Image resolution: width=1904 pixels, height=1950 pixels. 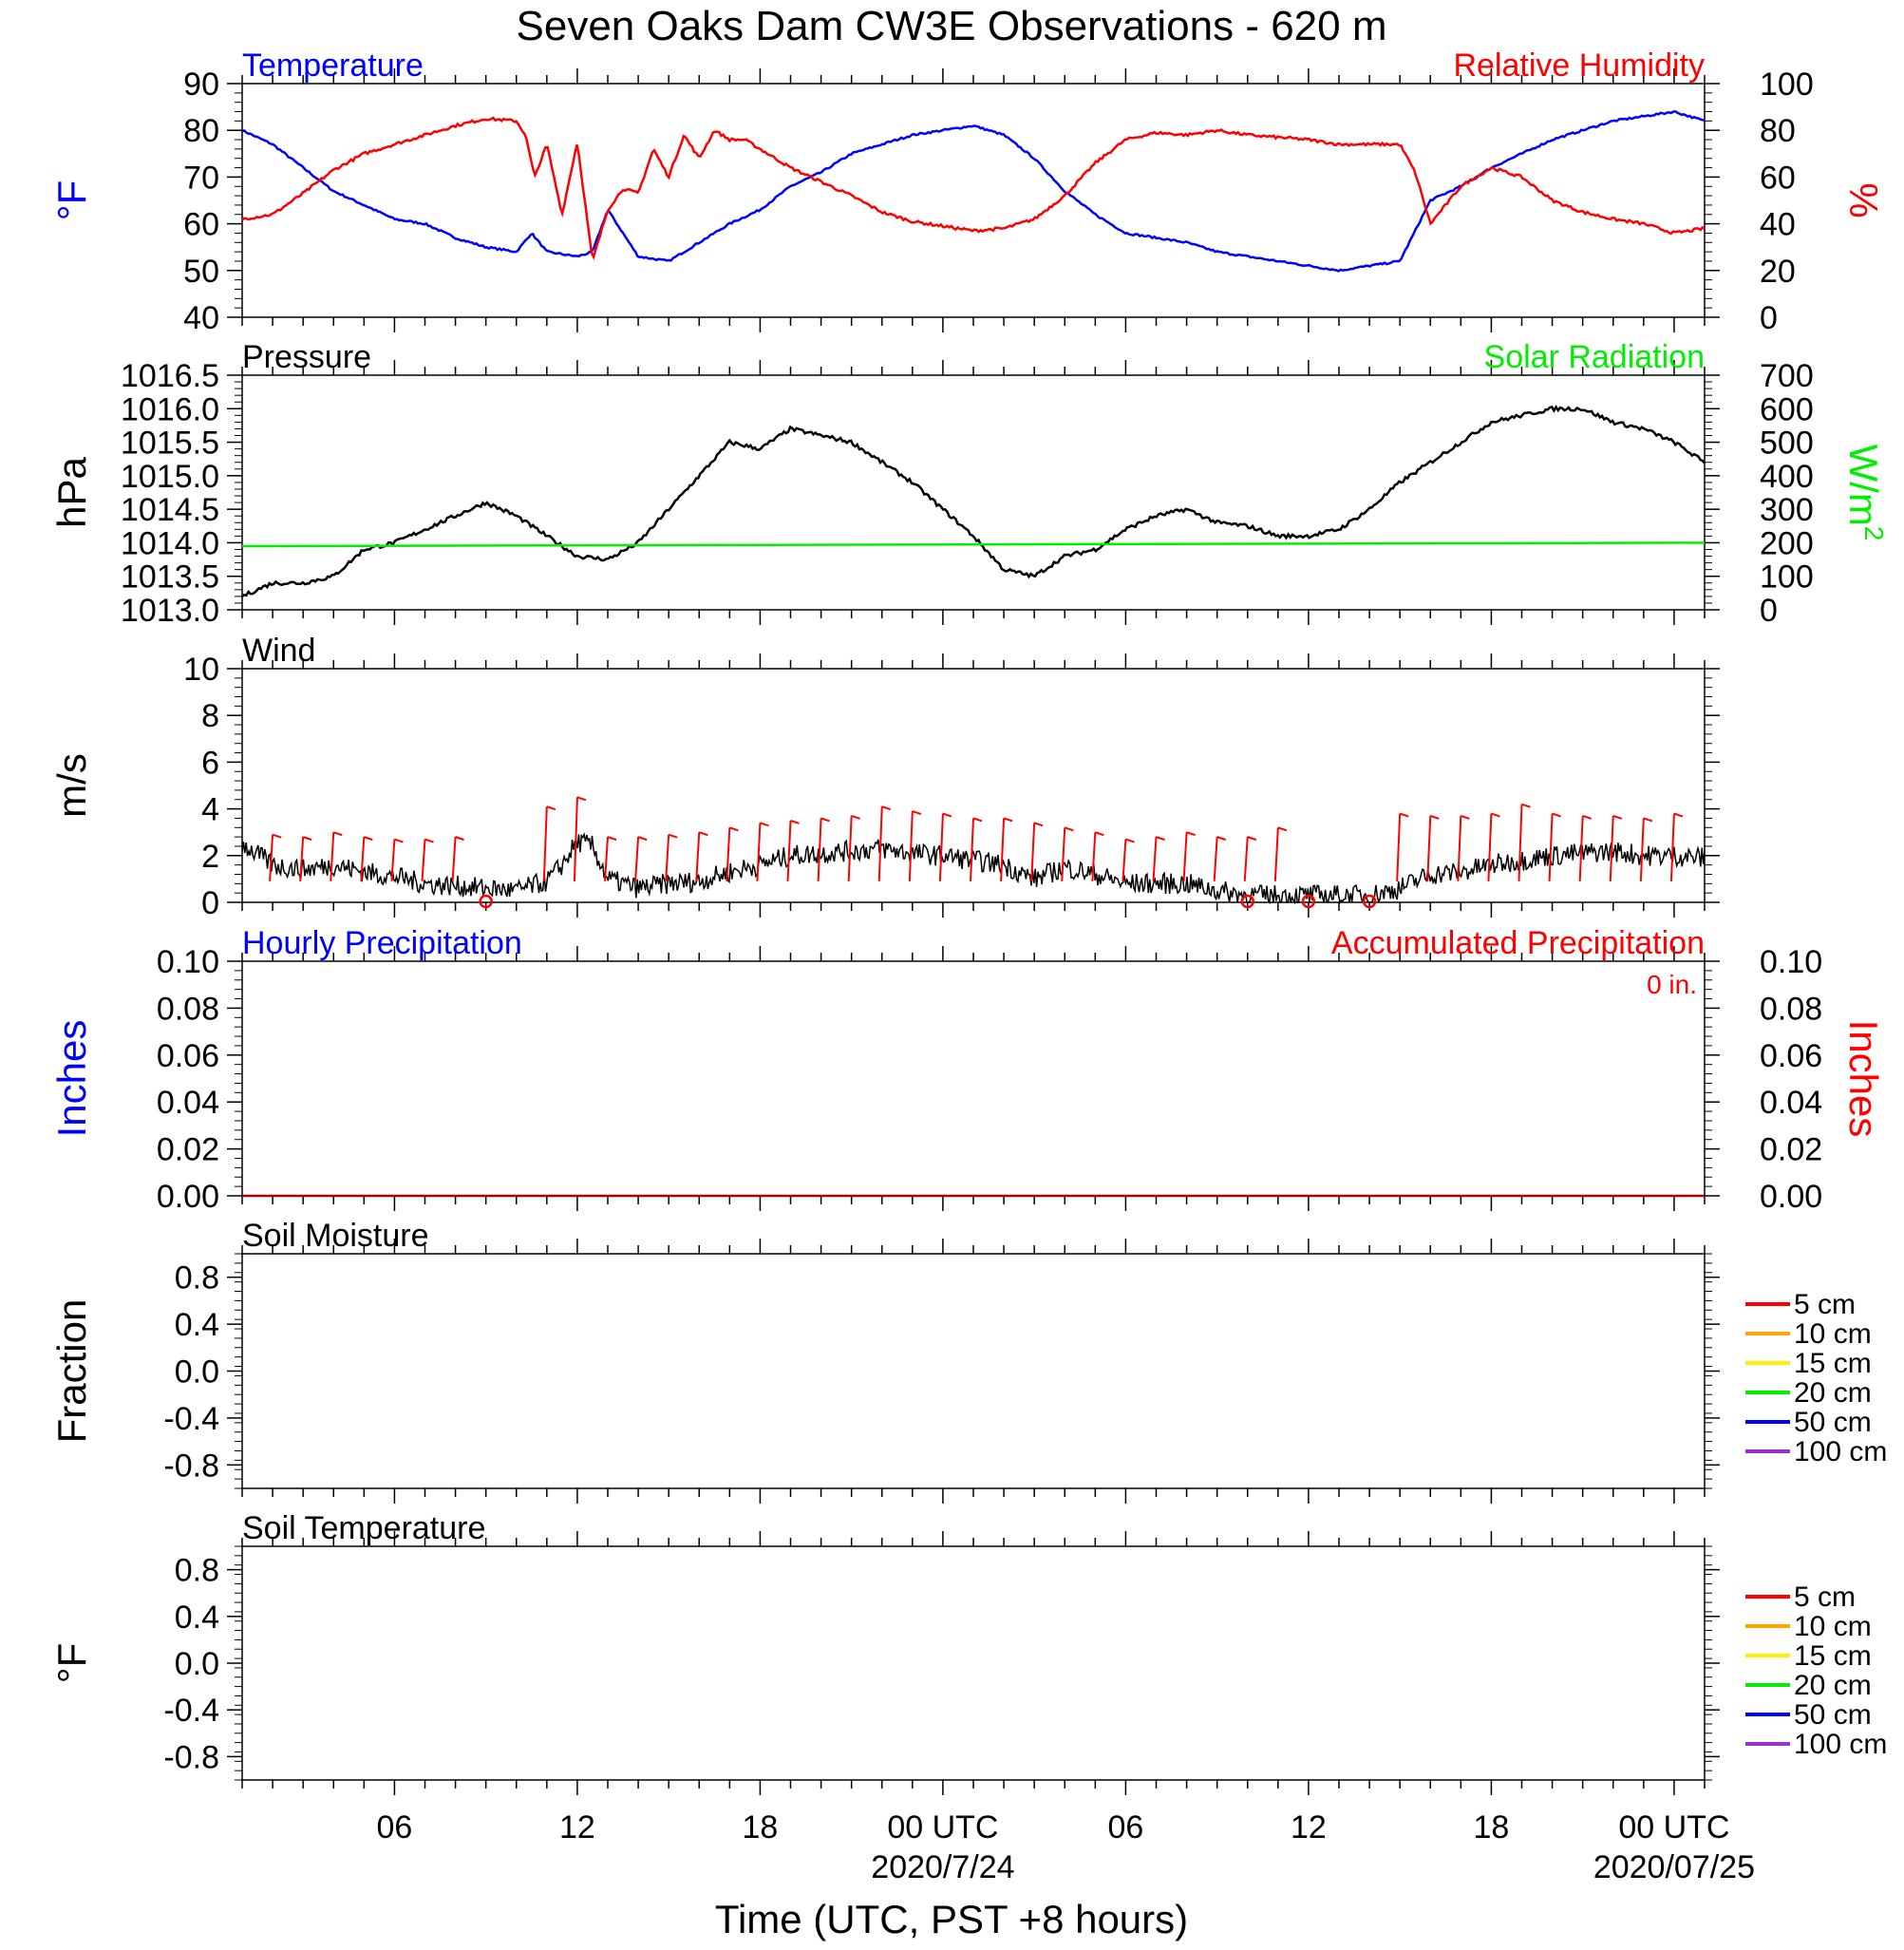 I want to click on legend-entry: 15 cm, so click(x=1808, y=1363).